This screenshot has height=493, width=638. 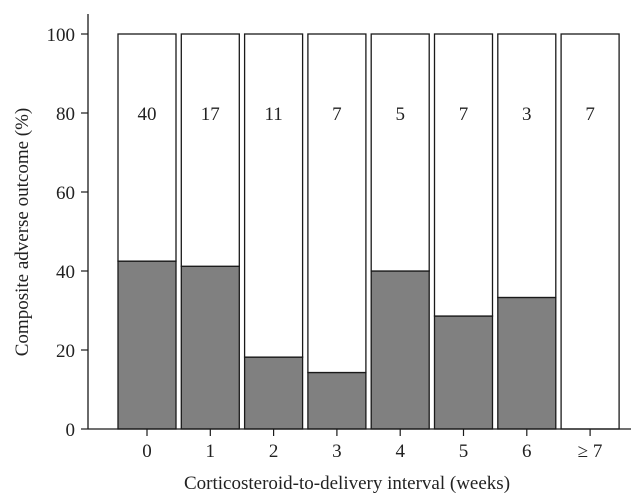 What do you see at coordinates (22, 232) in the screenshot?
I see `y-axis-title: Composite adverse outcome (%)` at bounding box center [22, 232].